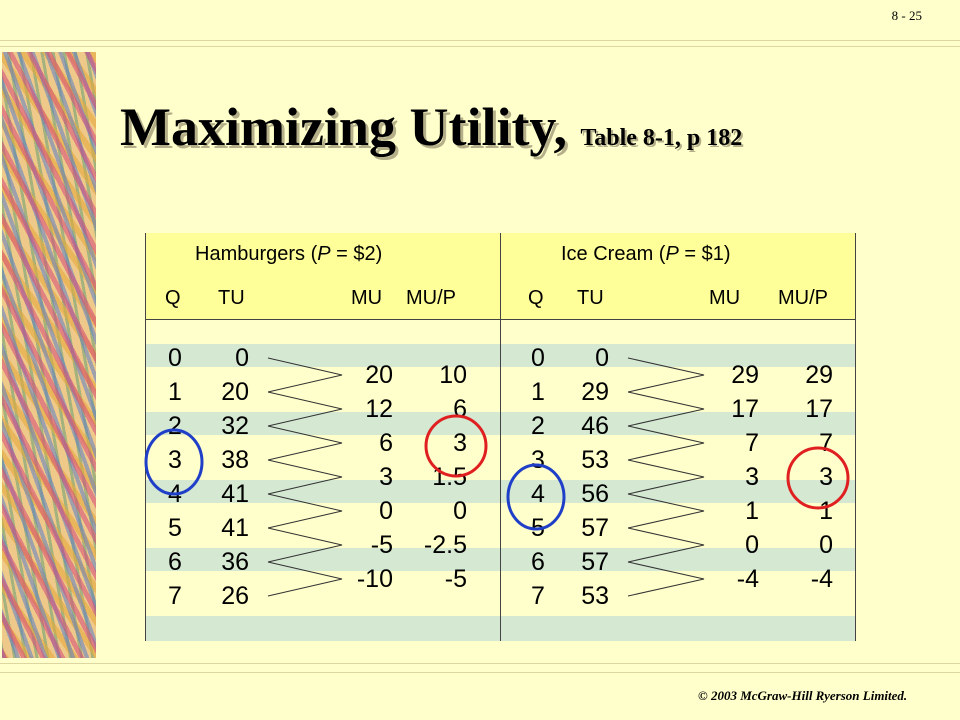  I want to click on group-divider, so click(500, 437).